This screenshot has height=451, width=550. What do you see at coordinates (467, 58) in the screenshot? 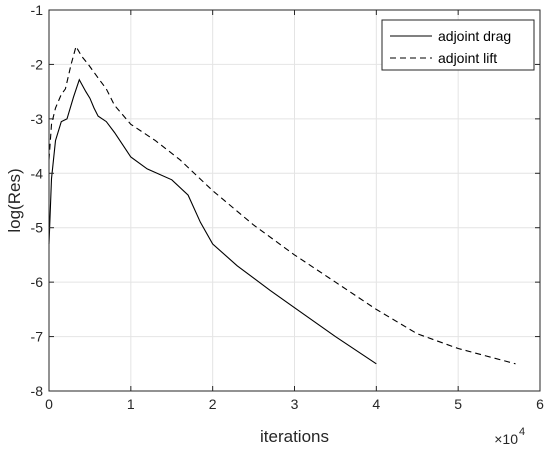
I see `legend-label-adjoint-lift: adjoint lift` at bounding box center [467, 58].